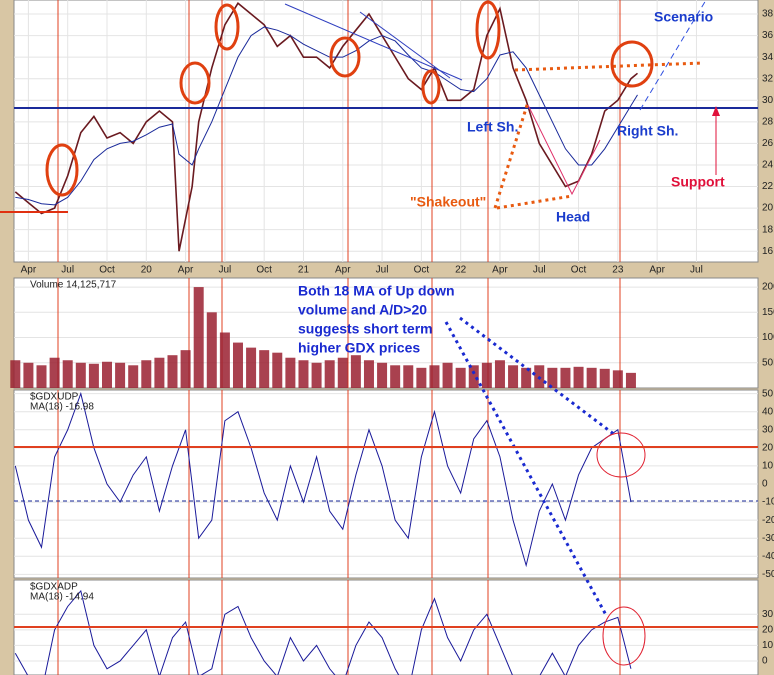  What do you see at coordinates (54, 587) in the screenshot?
I see `panel-title: $GDXADP` at bounding box center [54, 587].